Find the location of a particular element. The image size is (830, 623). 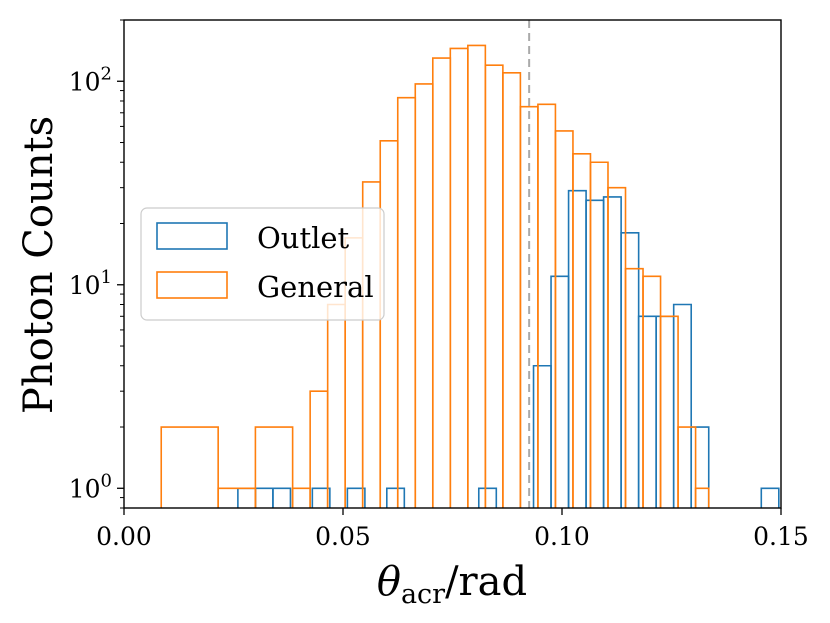

legend-swatch-general is located at coordinates (192, 285).